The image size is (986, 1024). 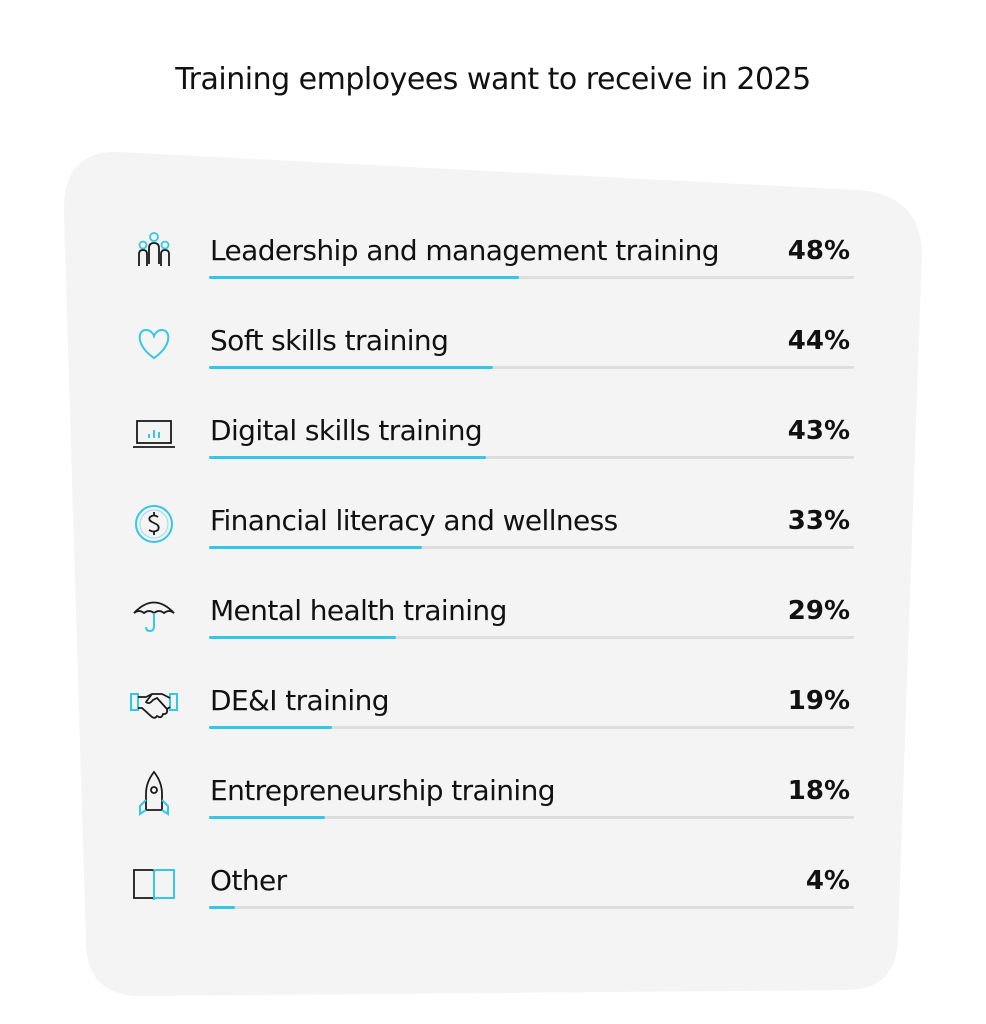 I want to click on chart-row: Financial literacy and wellness 33%, so click(x=493, y=549).